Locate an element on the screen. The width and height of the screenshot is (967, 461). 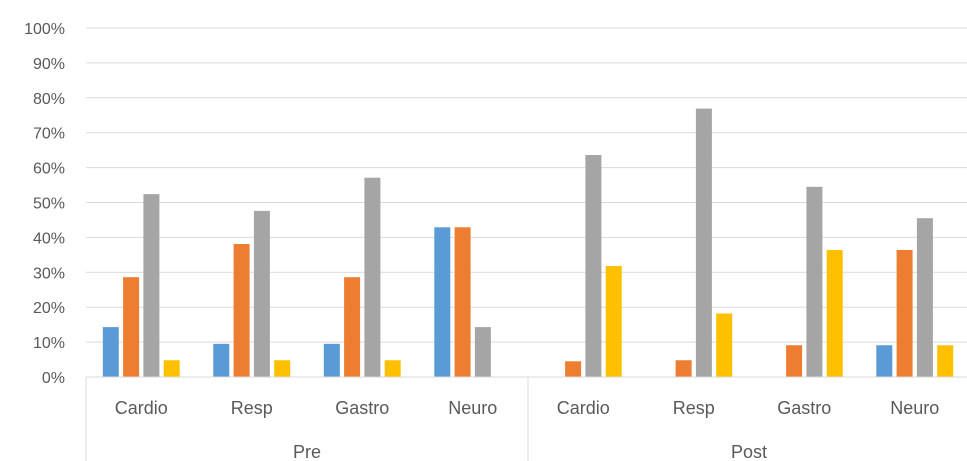
y-tick-label: 30% is located at coordinates (49, 273).